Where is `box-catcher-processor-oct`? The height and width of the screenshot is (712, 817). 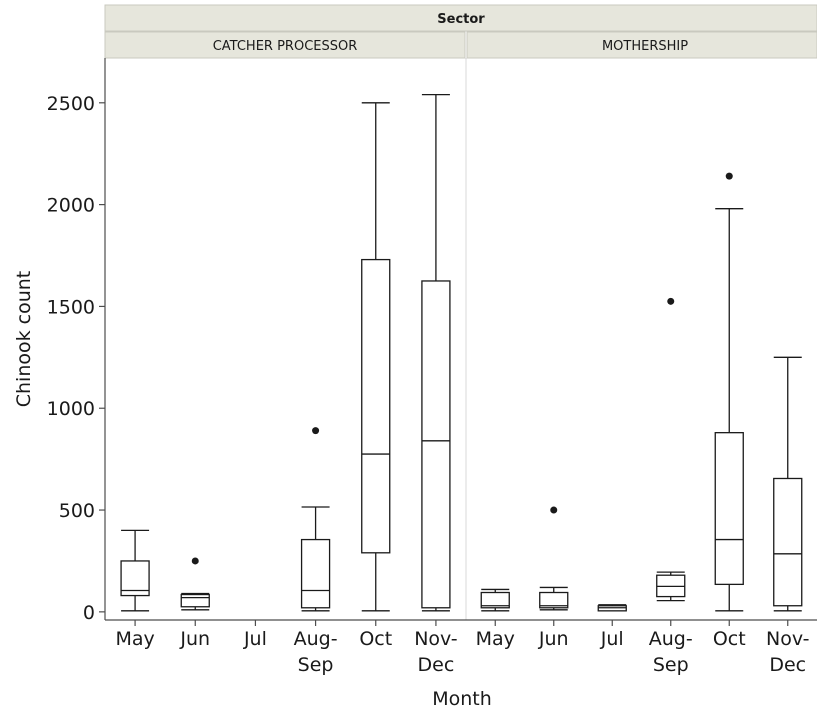 box-catcher-processor-oct is located at coordinates (376, 357).